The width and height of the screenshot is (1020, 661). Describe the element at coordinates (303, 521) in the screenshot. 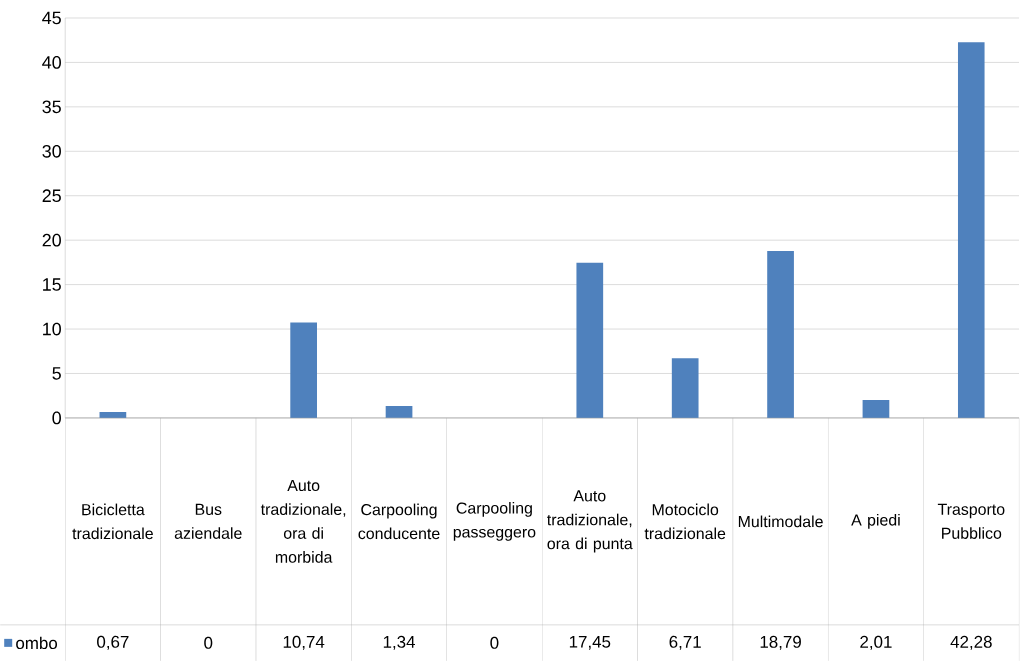

I see `x-tick-label: Auto tradizionale, ora di morbida` at that location.